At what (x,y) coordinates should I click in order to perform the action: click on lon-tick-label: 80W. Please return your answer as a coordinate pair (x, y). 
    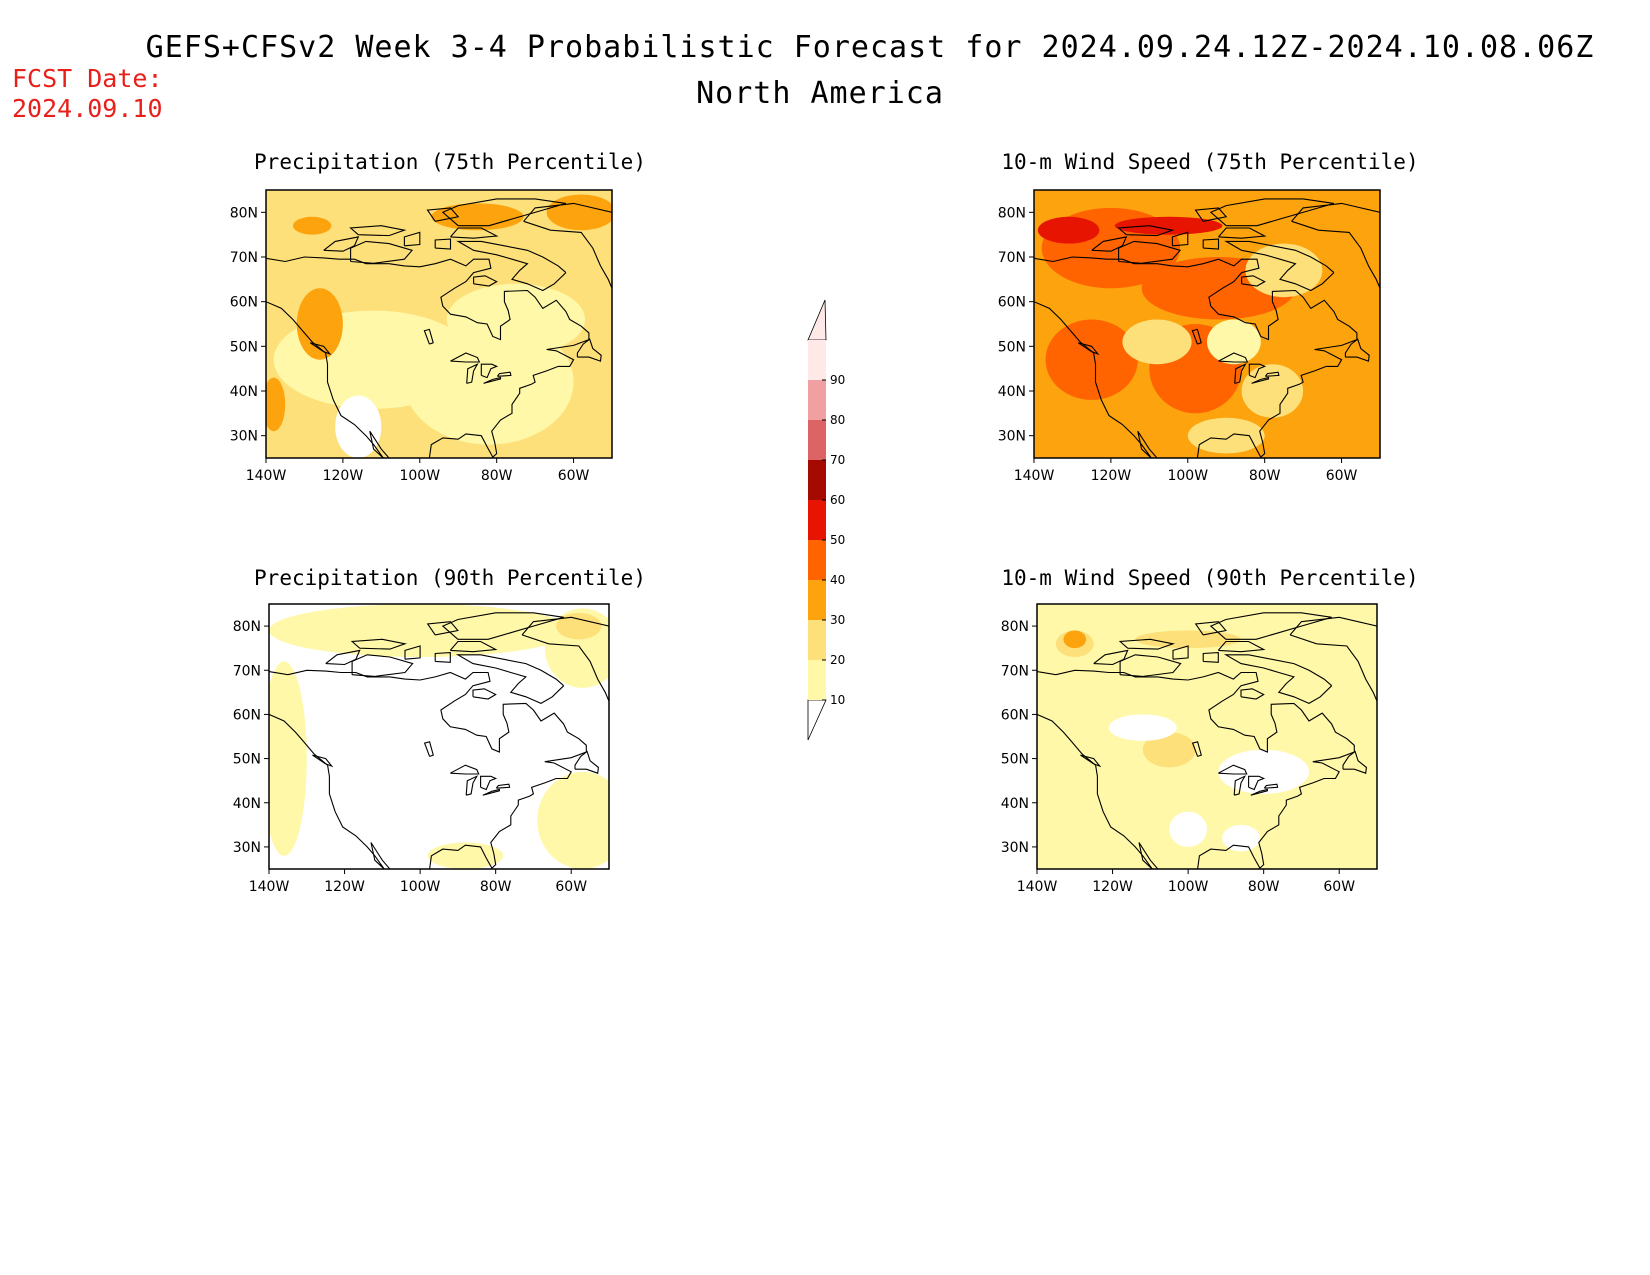
    Looking at the image, I should click on (1265, 476).